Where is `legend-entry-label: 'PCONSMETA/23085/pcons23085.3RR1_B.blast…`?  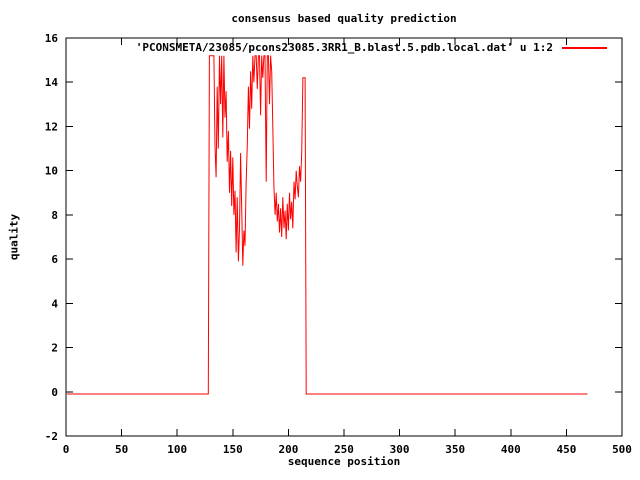 legend-entry-label: 'PCONSMETA/23085/pcons23085.3RR1_B.blast… is located at coordinates (344, 47).